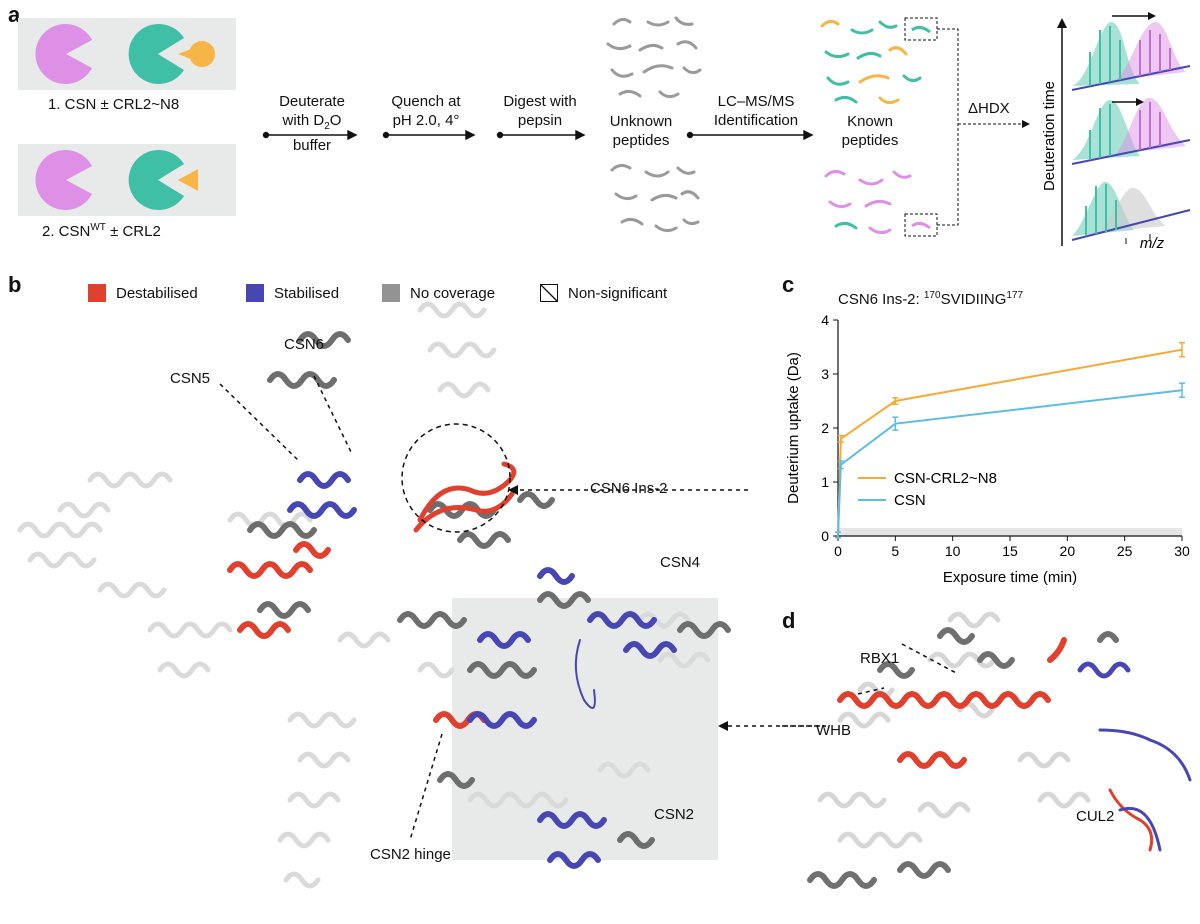 Image resolution: width=1200 pixels, height=924 pixels. I want to click on y-axis-label: Deuterium uptake (Da), so click(793, 428).